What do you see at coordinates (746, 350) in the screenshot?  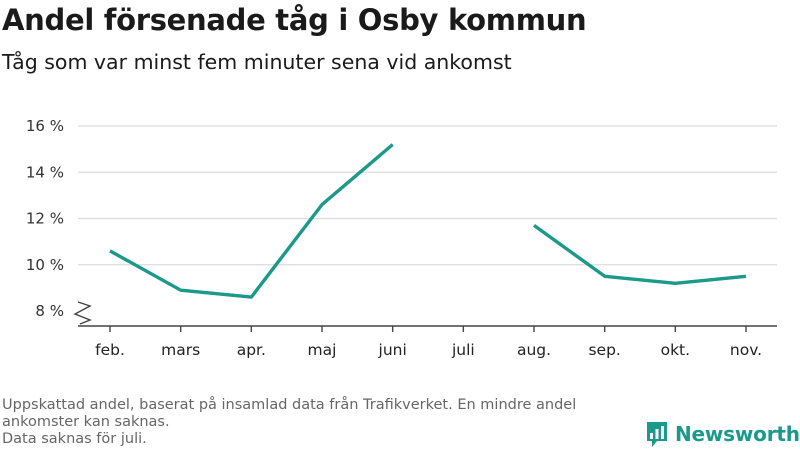 I see `x-tick-label: nov.` at bounding box center [746, 350].